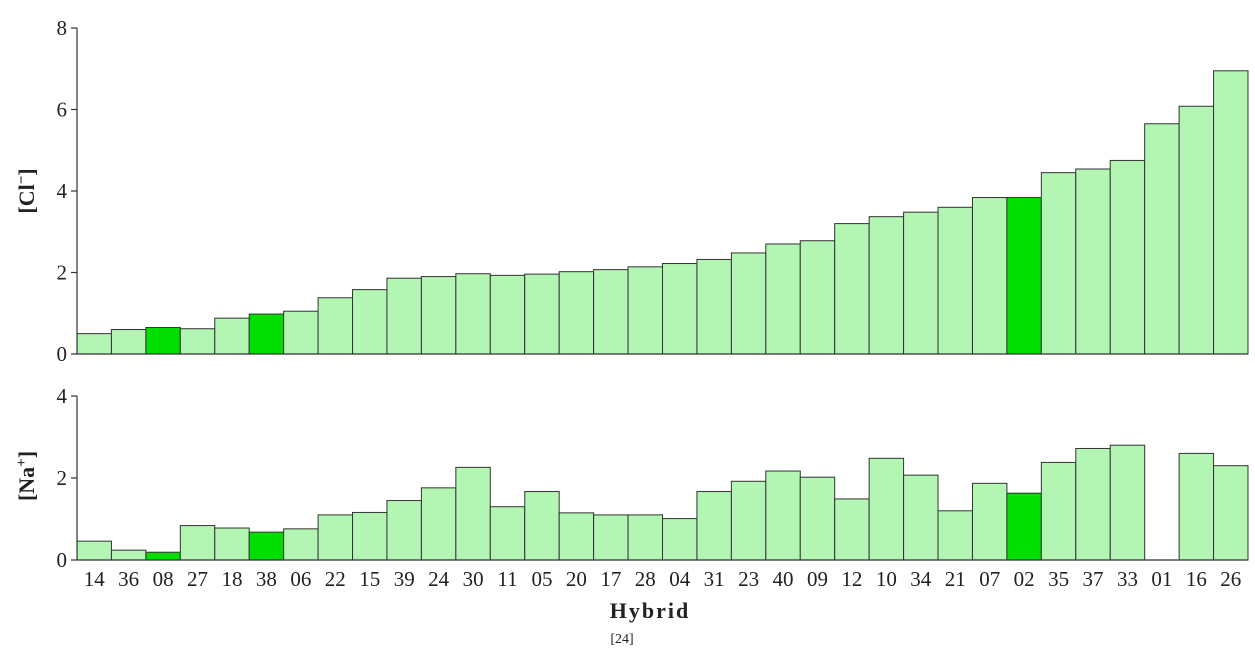 The image size is (1255, 656). I want to click on x-tick-label-07: 07, so click(989, 579).